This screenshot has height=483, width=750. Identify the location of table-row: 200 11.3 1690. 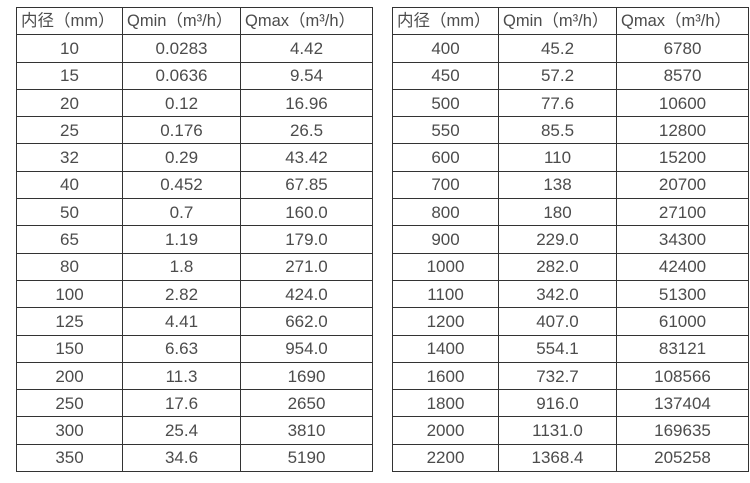
(194, 376).